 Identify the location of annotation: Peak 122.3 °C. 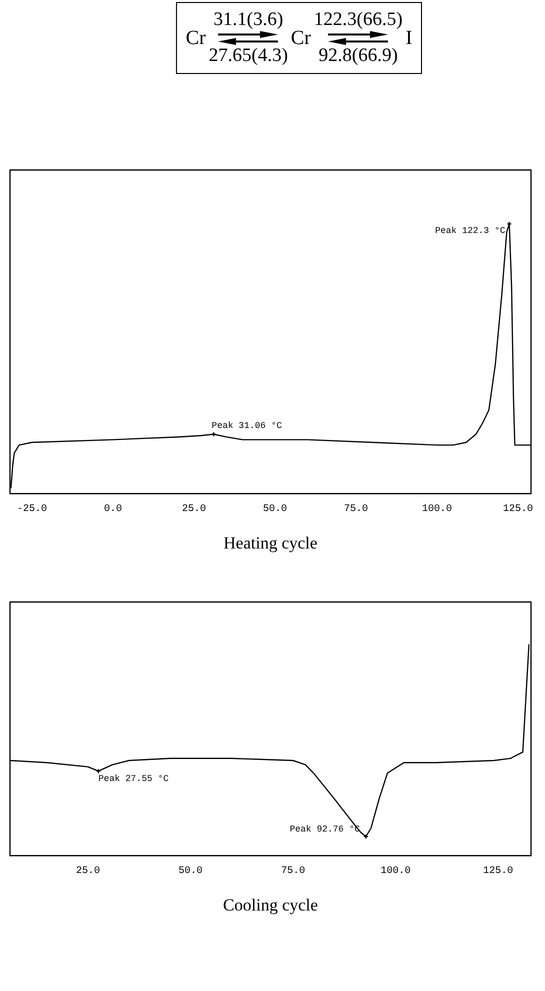
(470, 231).